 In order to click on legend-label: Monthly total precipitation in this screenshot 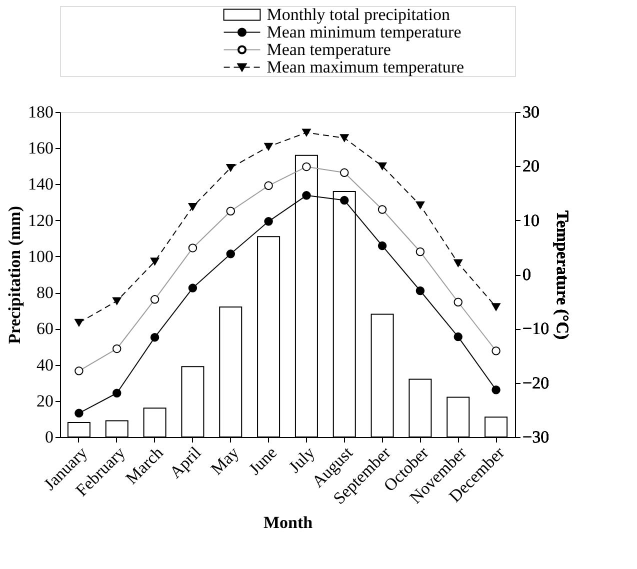, I will do `click(358, 14)`.